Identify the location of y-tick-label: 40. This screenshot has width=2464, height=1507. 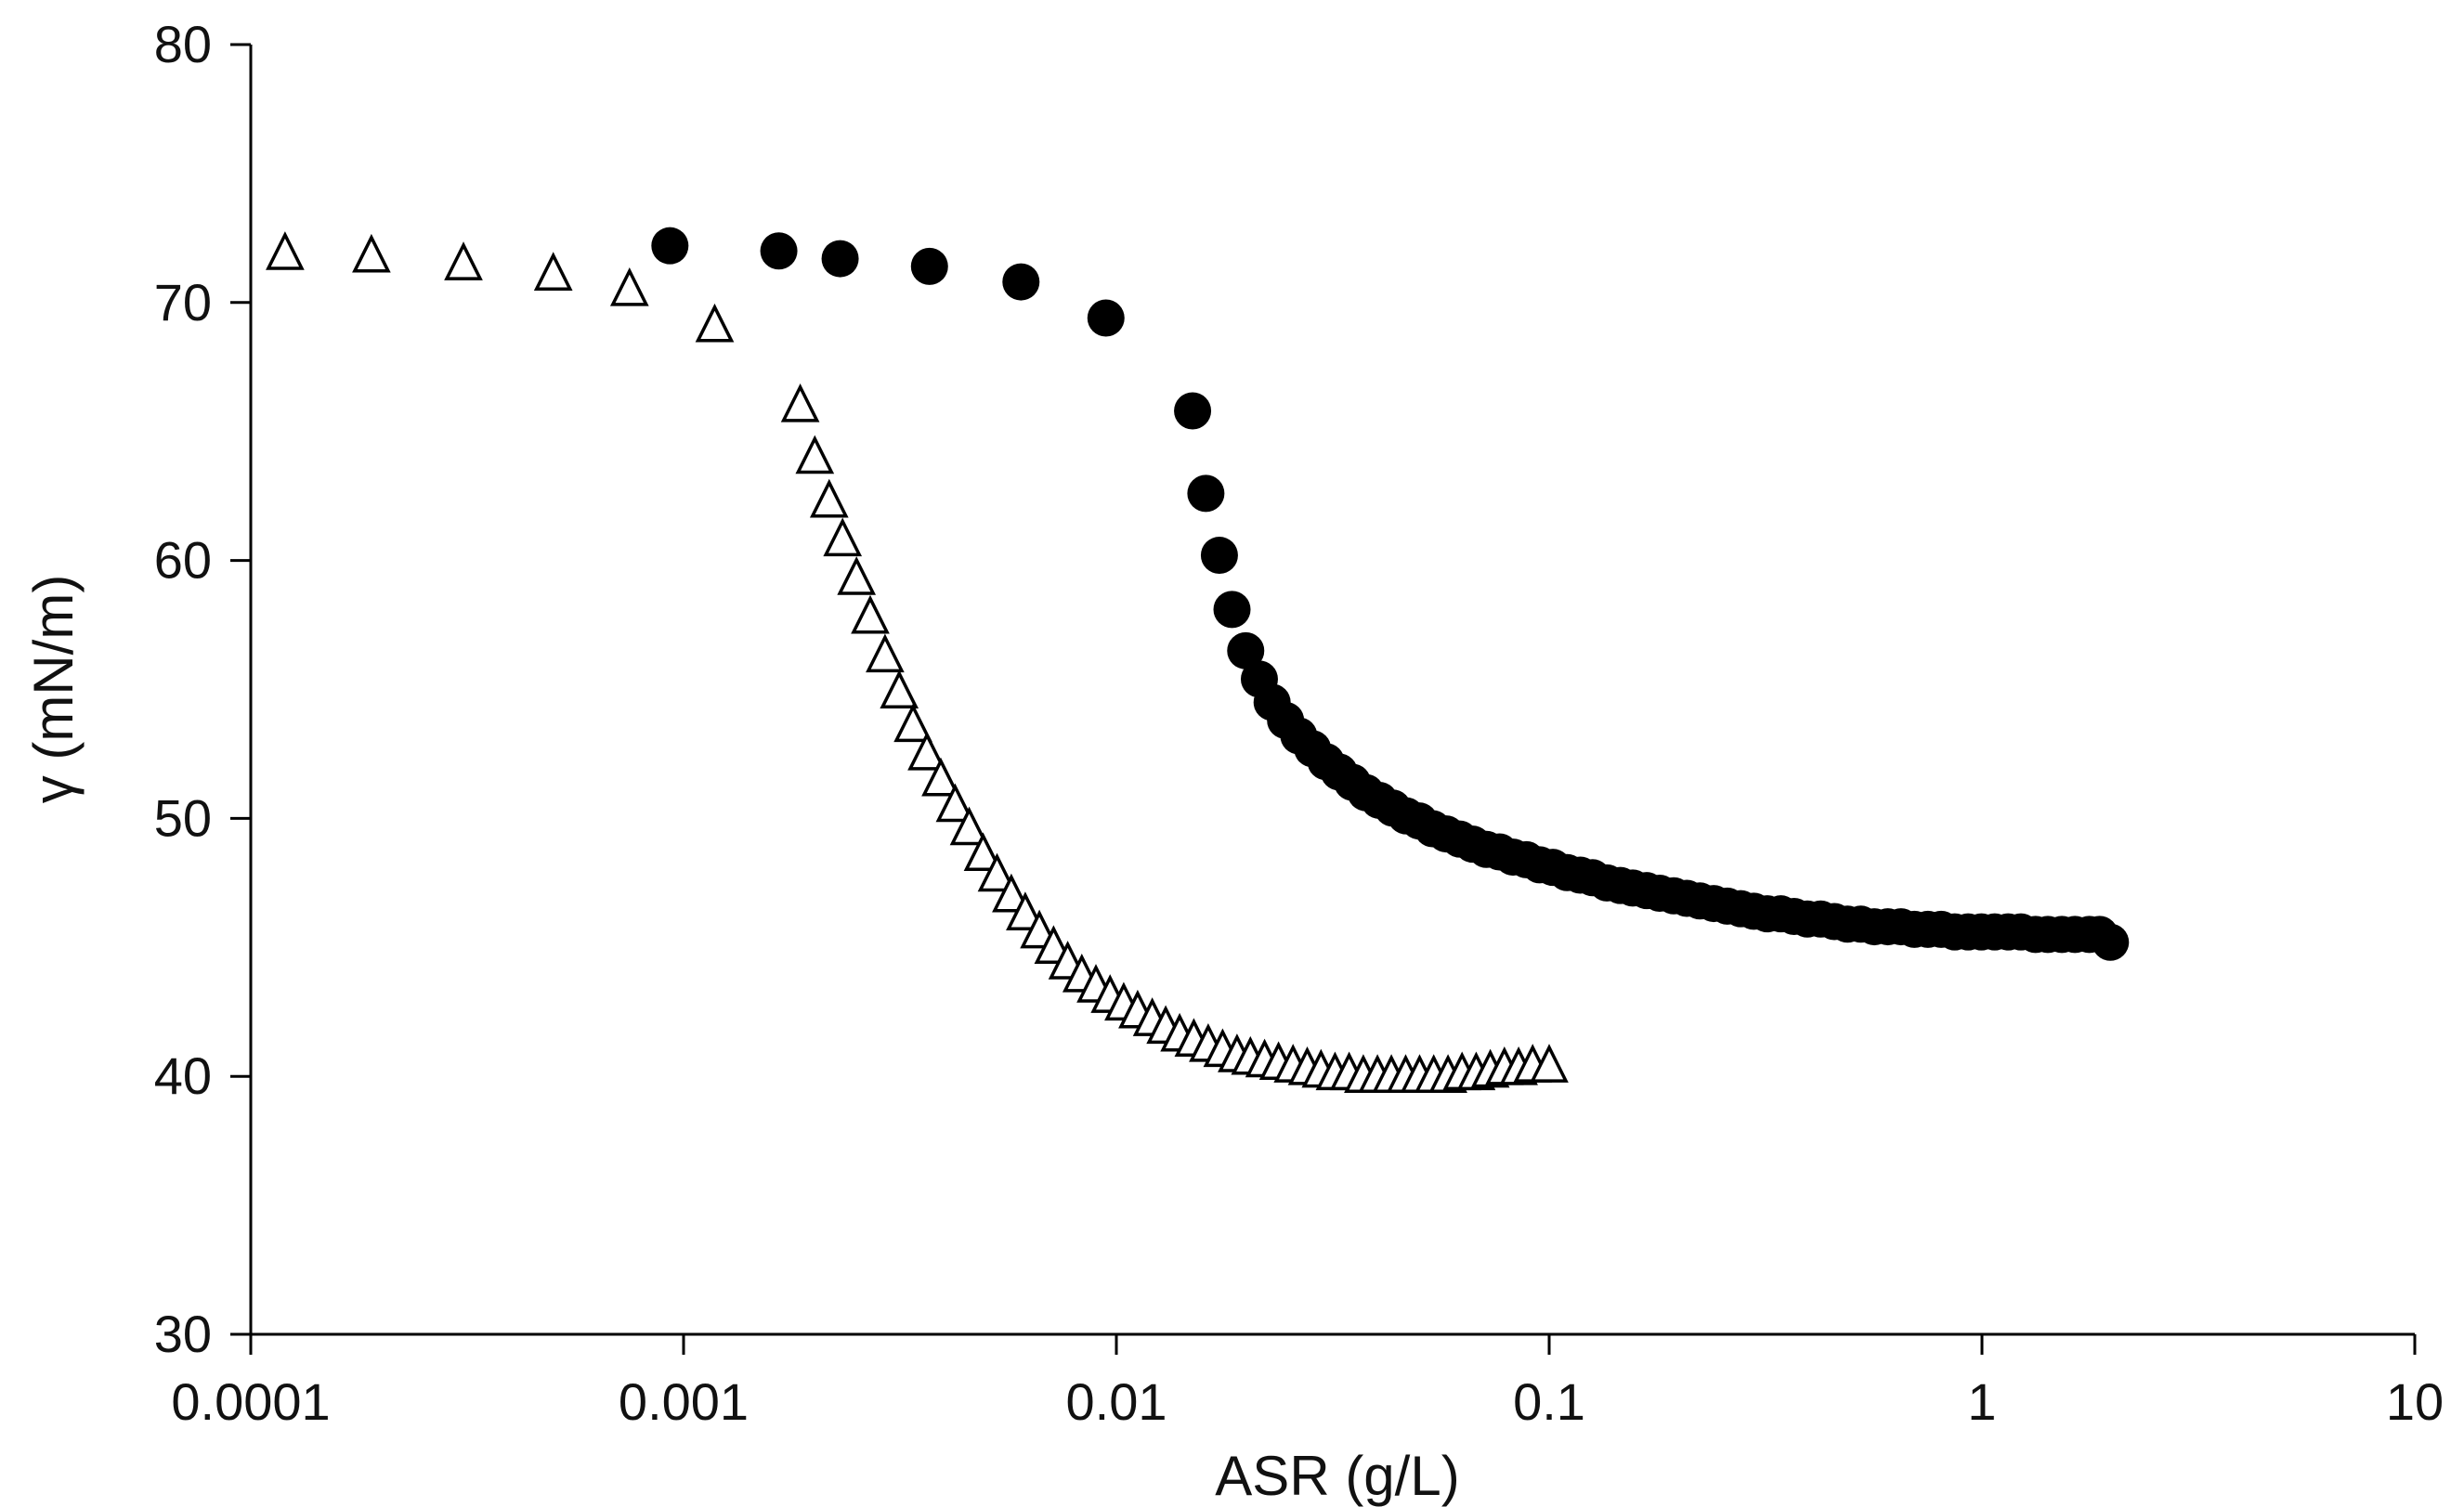
(183, 1075).